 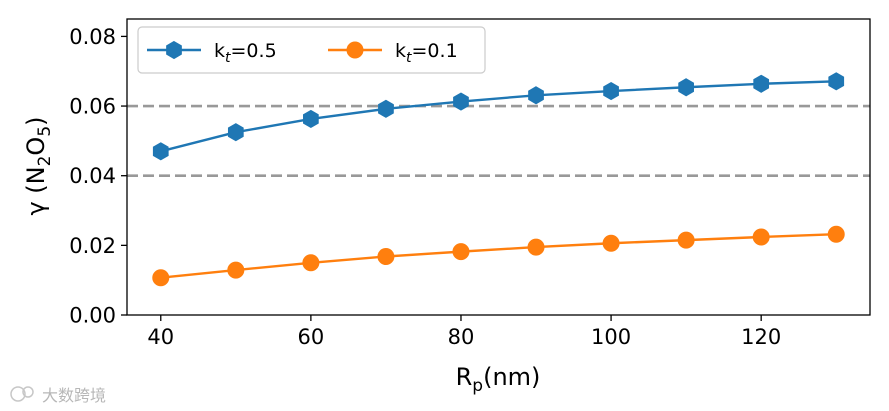 What do you see at coordinates (511, 377) in the screenshot?
I see `x-axis-label-rest: (nm)` at bounding box center [511, 377].